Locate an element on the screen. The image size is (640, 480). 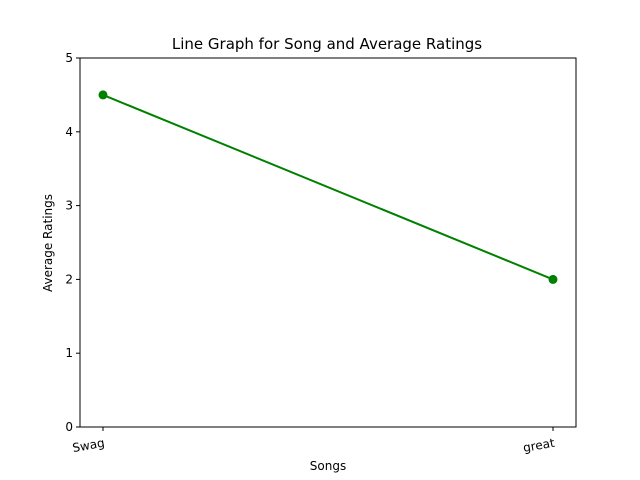
y-tick-label: 1 is located at coordinates (69, 353).